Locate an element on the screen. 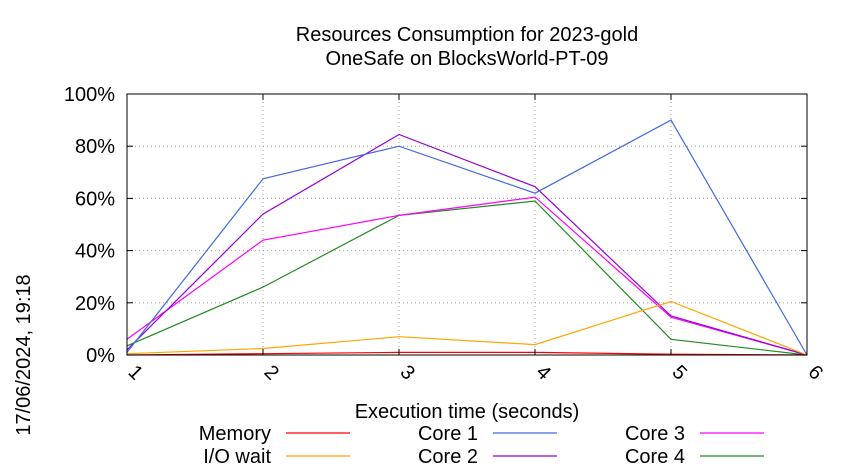 This screenshot has height=475, width=850. legend-label: Core 3 is located at coordinates (655, 434).